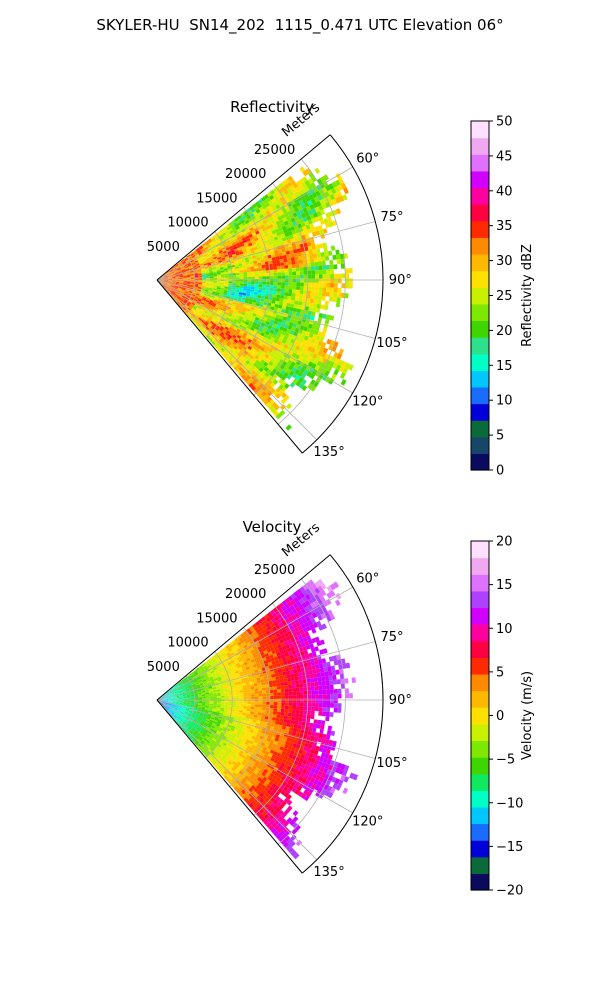 The height and width of the screenshot is (1004, 600). I want to click on radial-tick-label: 15000, so click(216, 198).